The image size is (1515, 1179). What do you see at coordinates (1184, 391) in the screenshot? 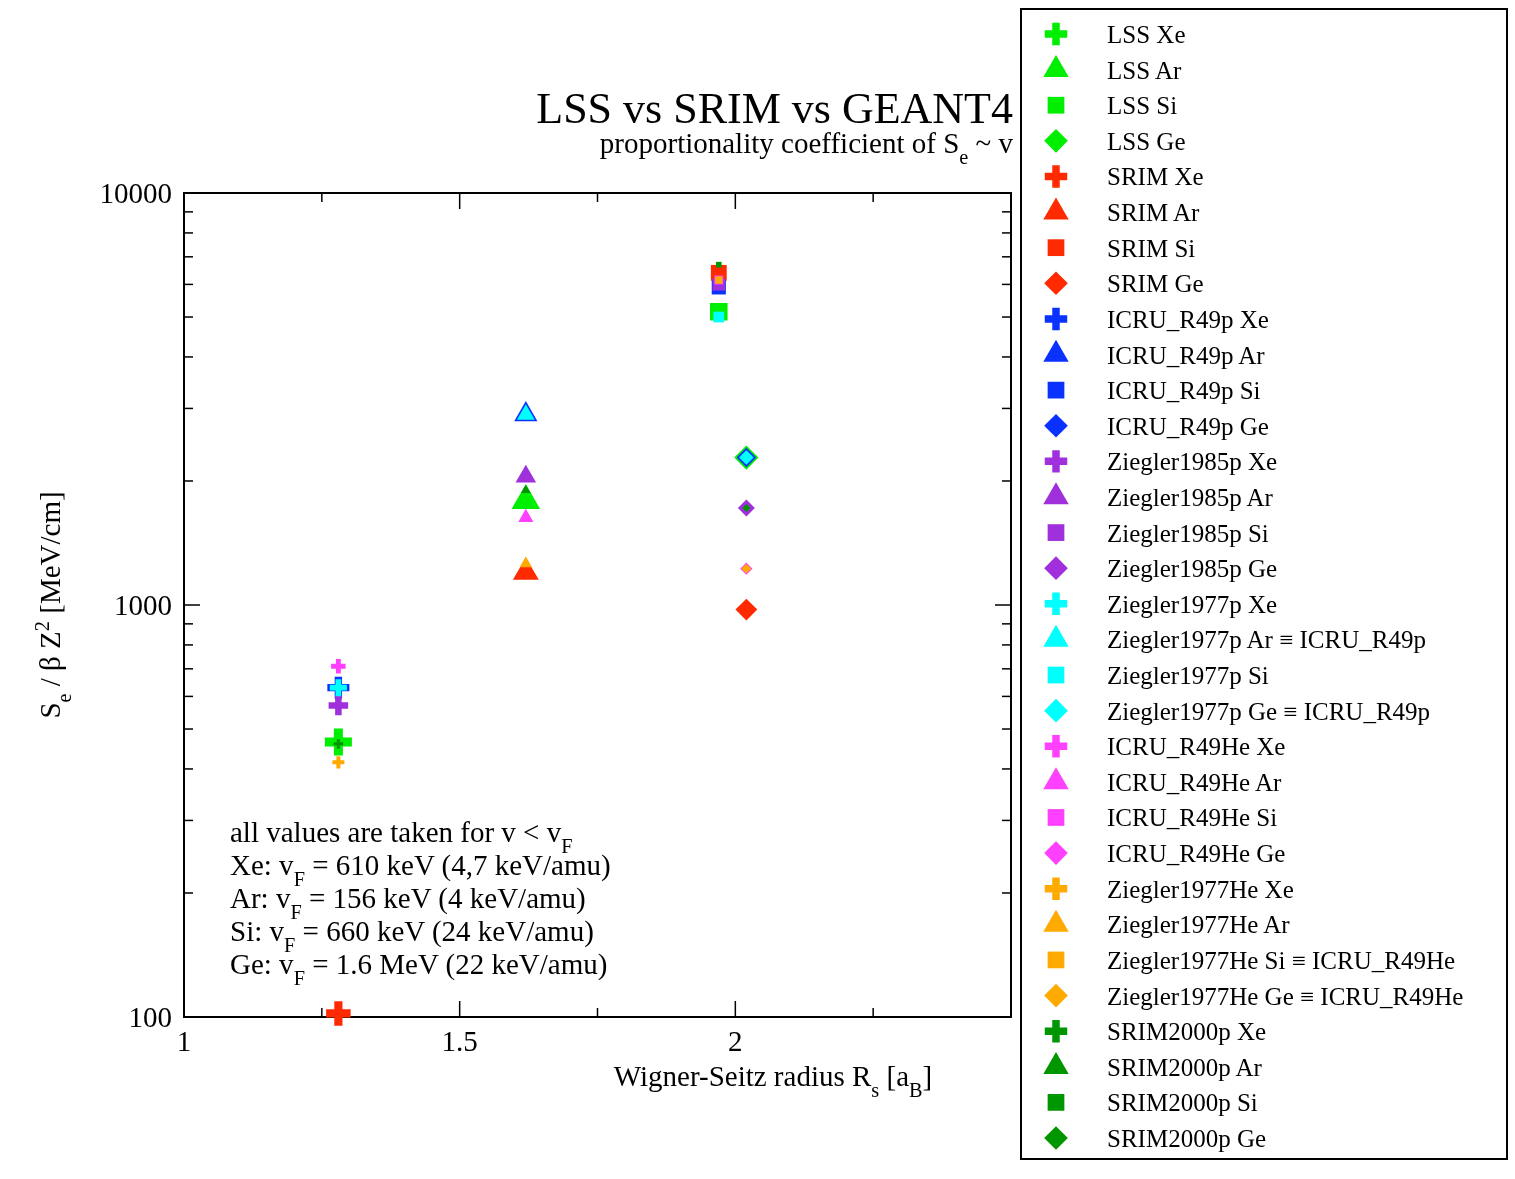
I see `legend-label: ICRU_R49p Si` at bounding box center [1184, 391].